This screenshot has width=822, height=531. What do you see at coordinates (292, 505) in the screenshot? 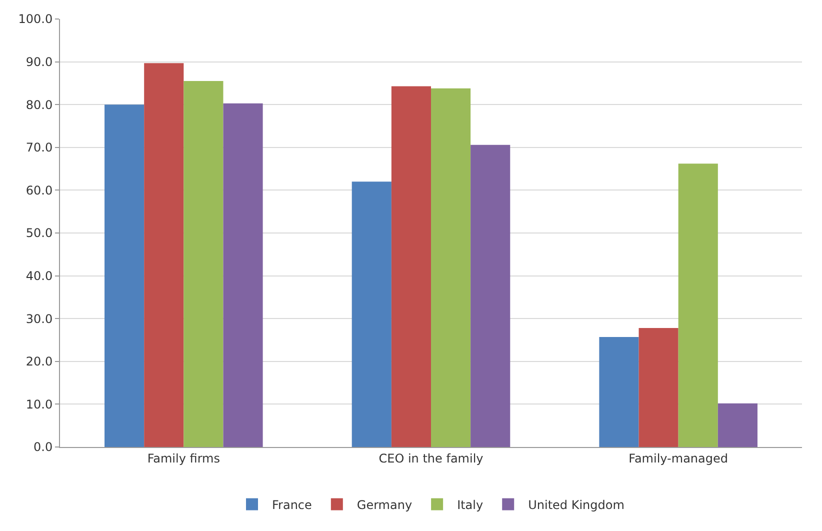
I see `legend-label: France` at bounding box center [292, 505].